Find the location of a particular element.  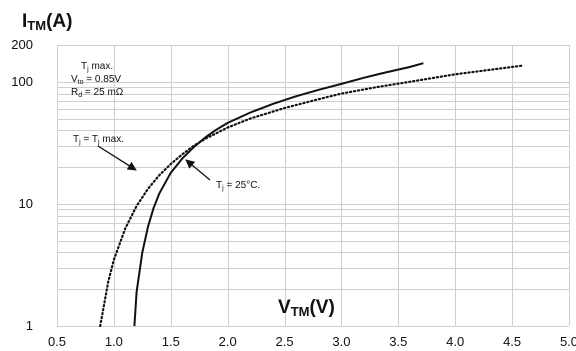

x-tick-label-4: 2.5 is located at coordinates (285, 341).